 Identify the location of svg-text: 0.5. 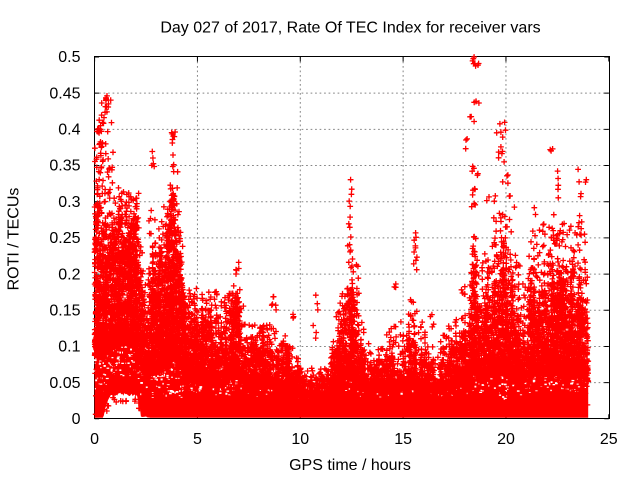
(69, 57).